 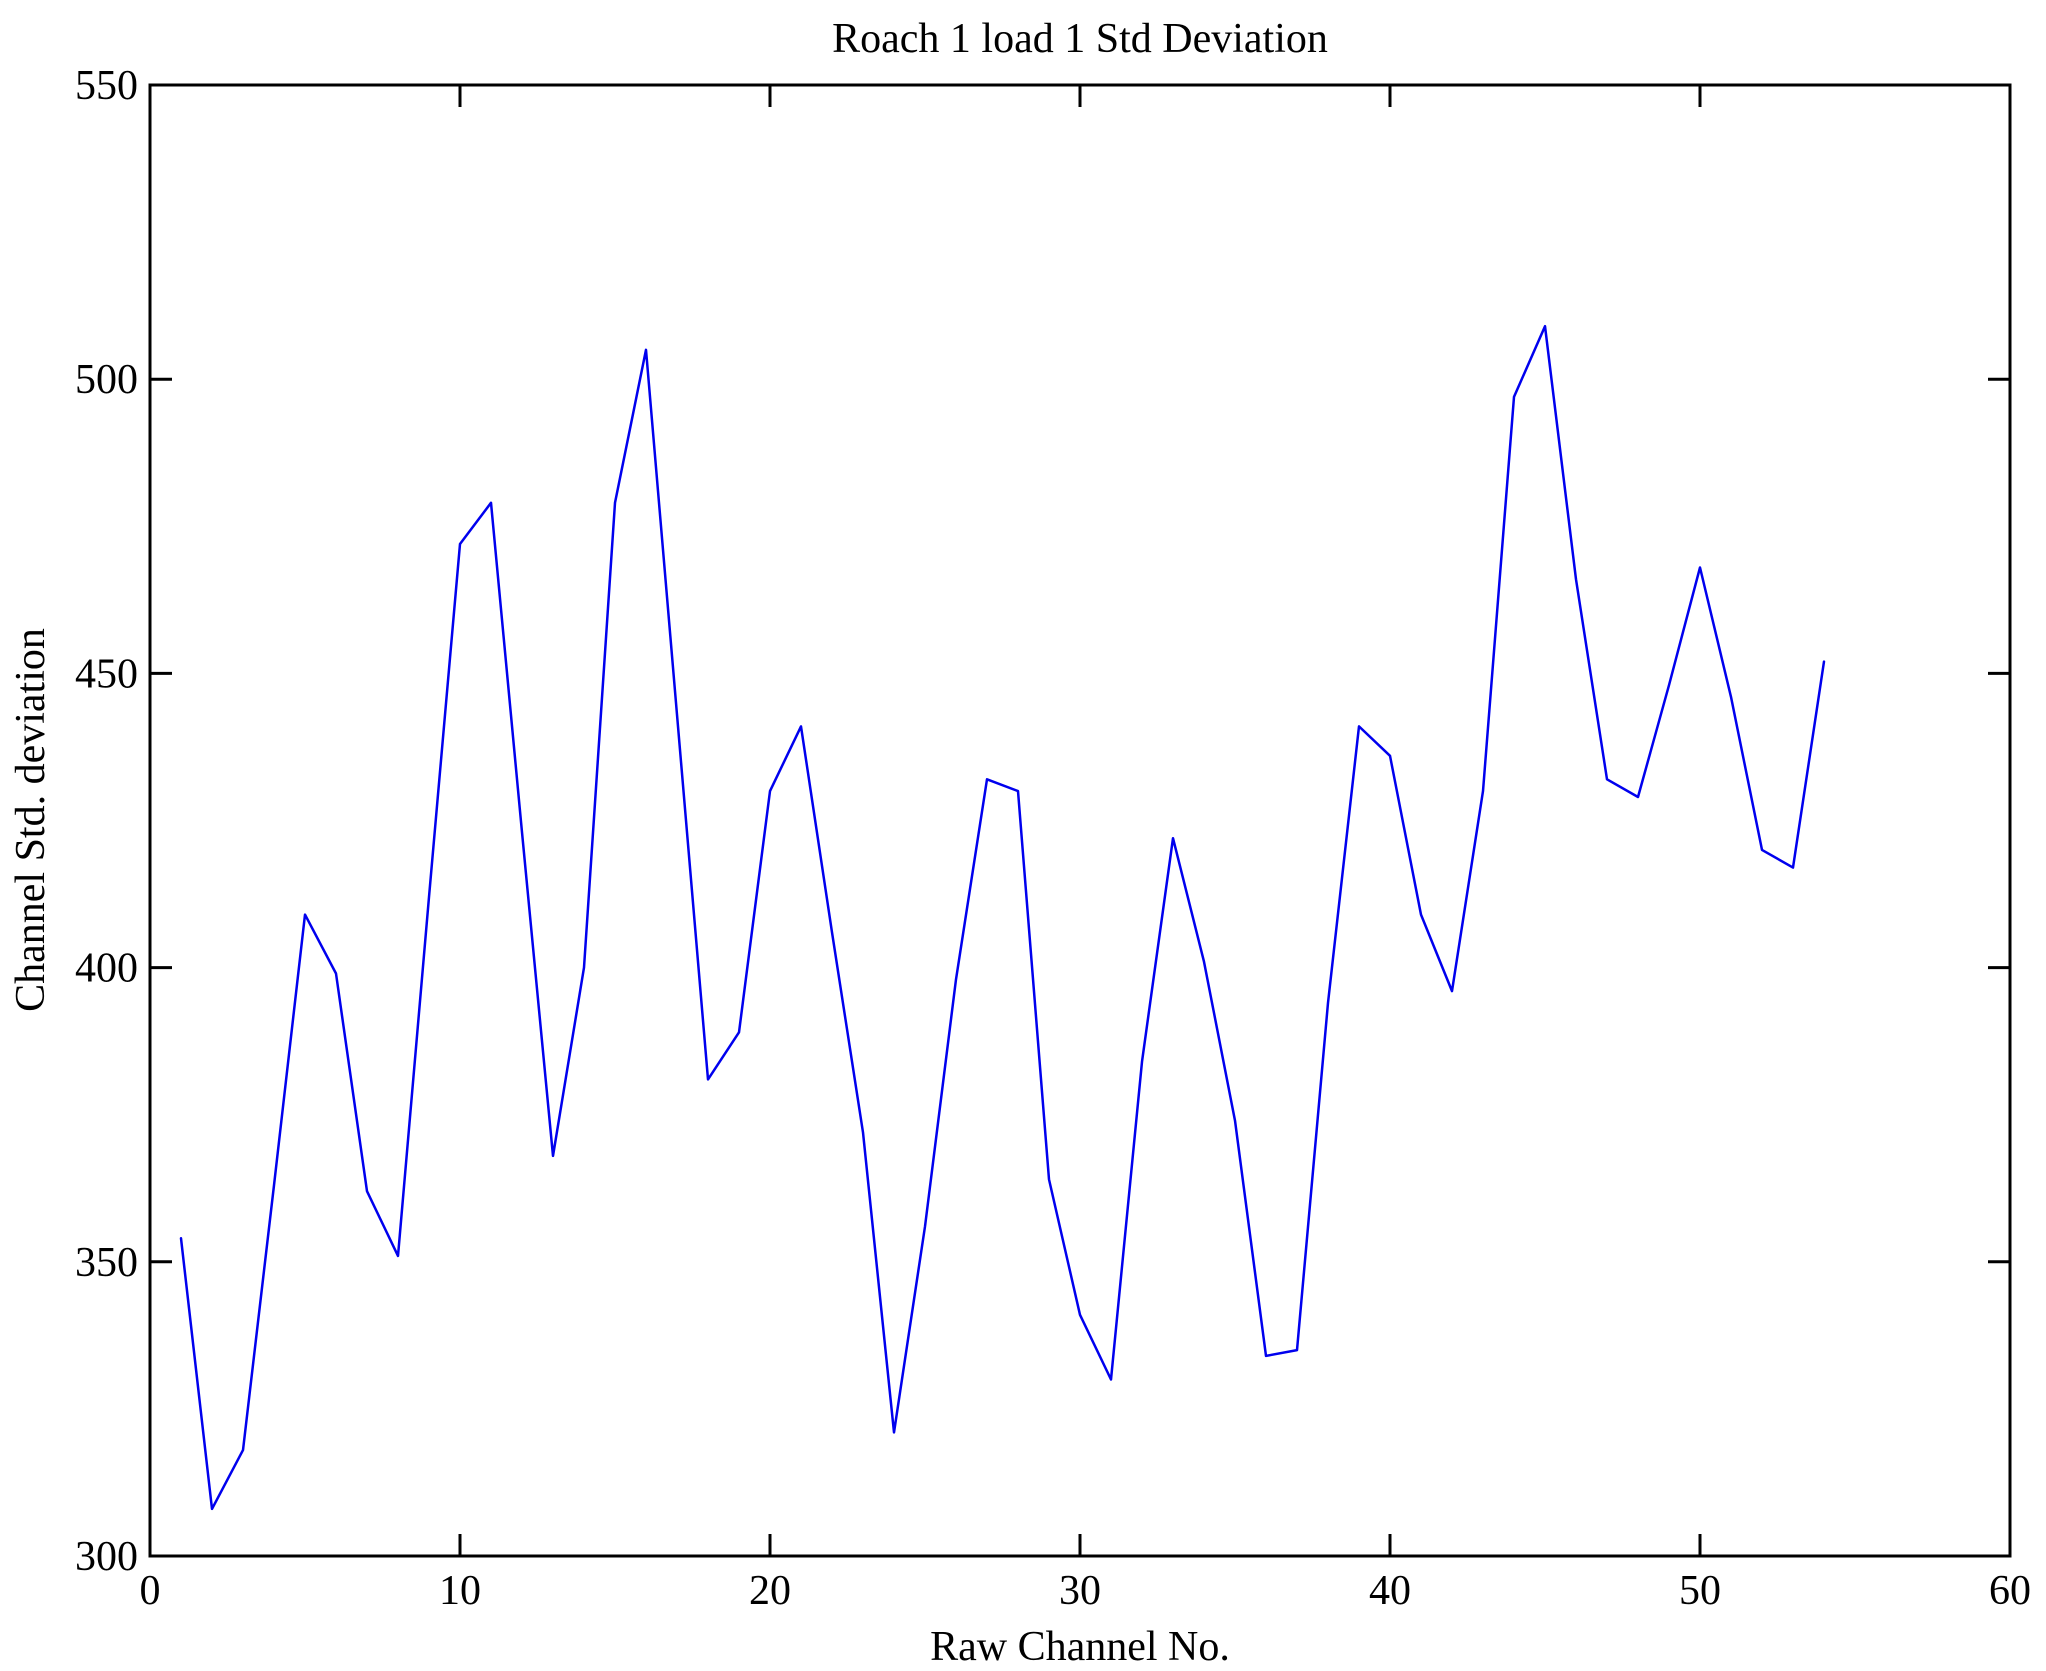 I want to click on x-tick-label: 50, so click(x=1700, y=1591).